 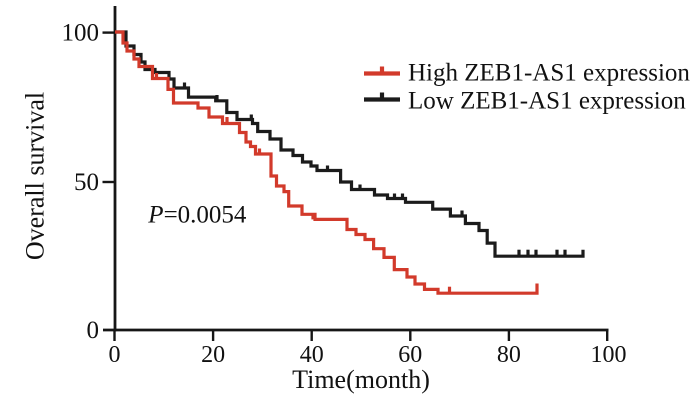 I want to click on svg-text: 50, so click(x=86, y=182).